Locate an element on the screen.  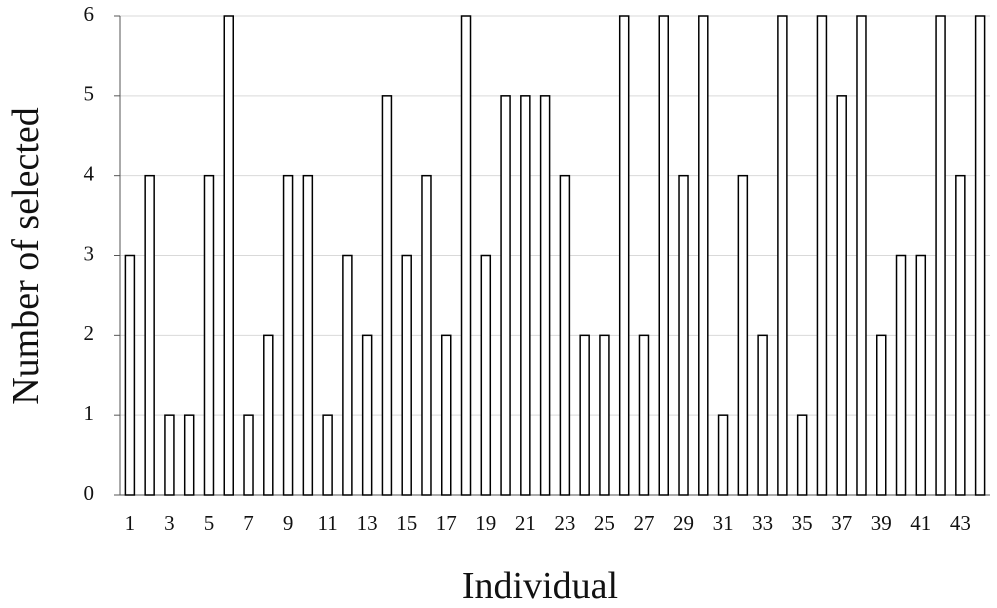
x-tick-label: 9 is located at coordinates (288, 523).